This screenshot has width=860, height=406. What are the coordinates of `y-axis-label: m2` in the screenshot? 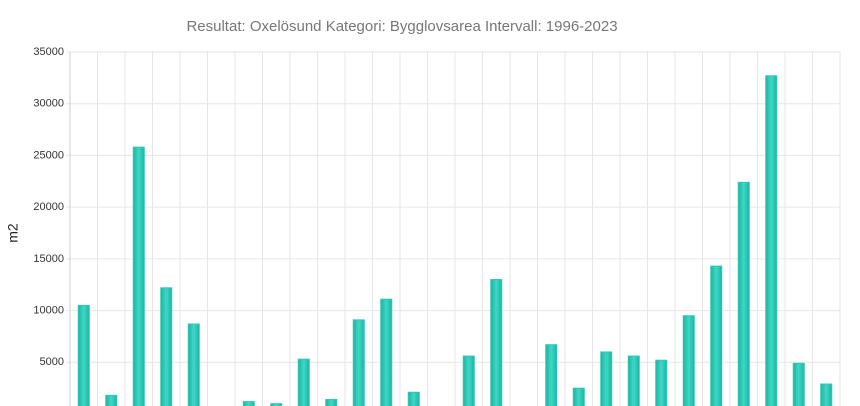 It's located at (13, 233).